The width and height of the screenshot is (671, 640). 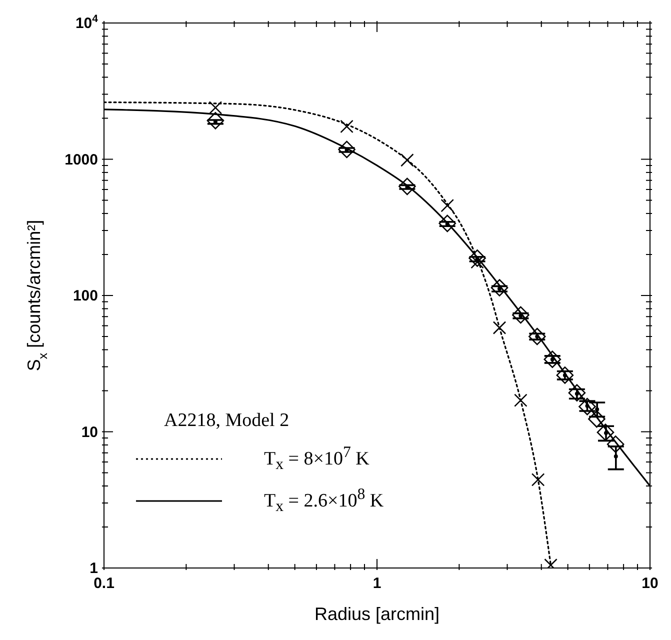 What do you see at coordinates (377, 583) in the screenshot?
I see `x-tick-label: 1` at bounding box center [377, 583].